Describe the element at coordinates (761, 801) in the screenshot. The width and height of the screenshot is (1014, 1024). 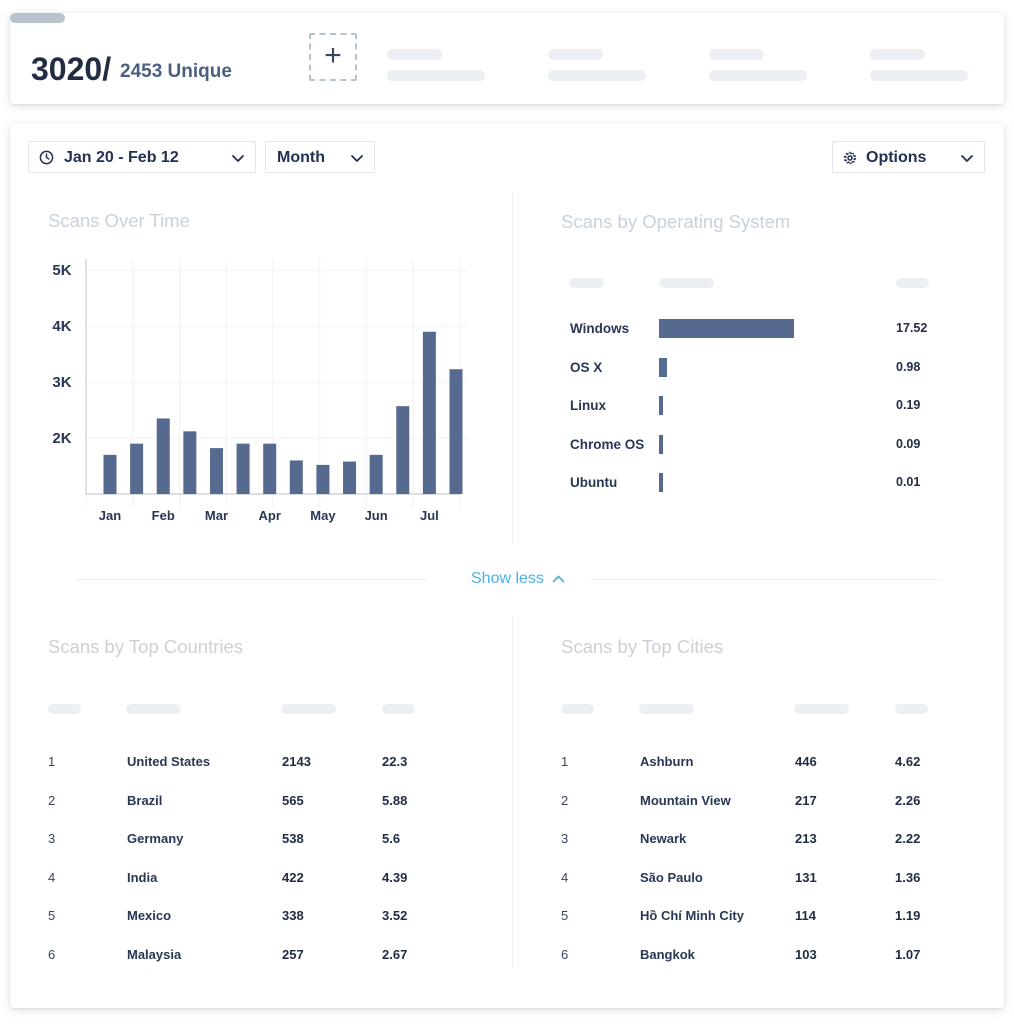
I see `table-row: 2 Mountain View 217 2.26` at that location.